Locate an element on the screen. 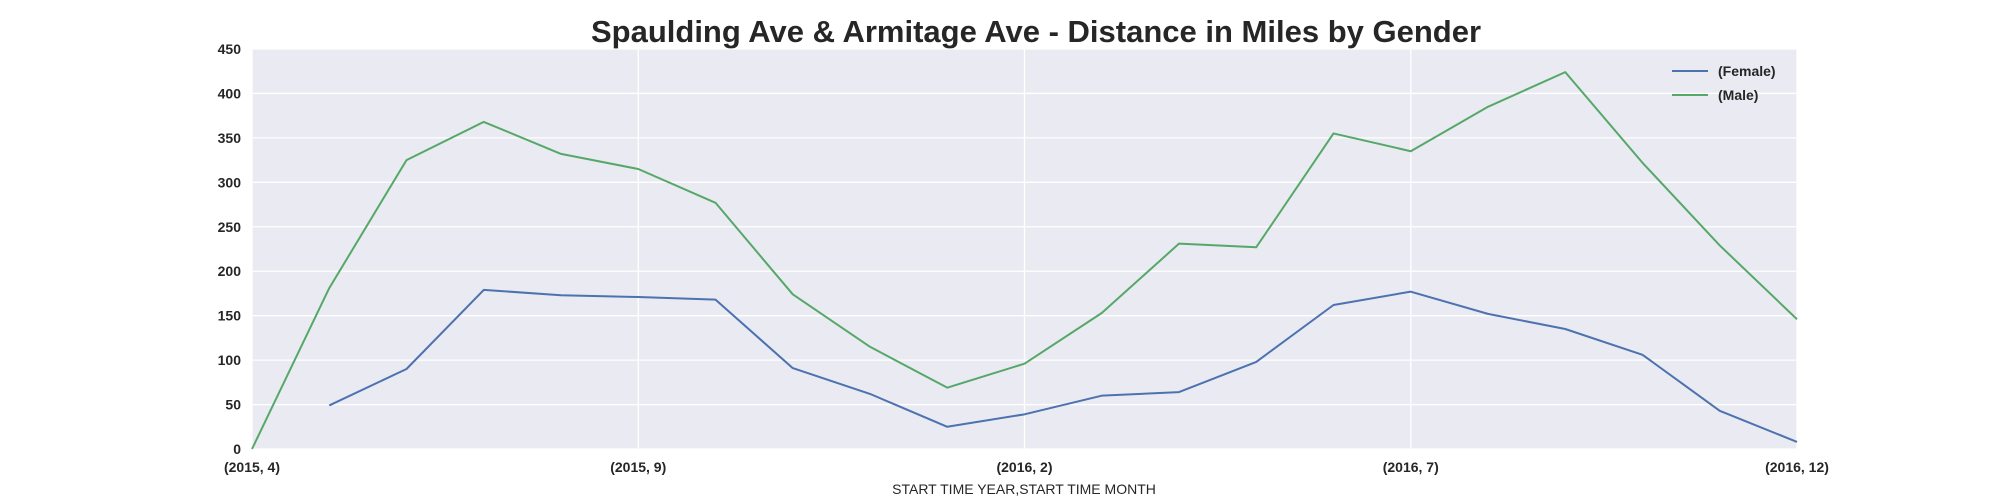  y-tick-label: 400 is located at coordinates (230, 93).